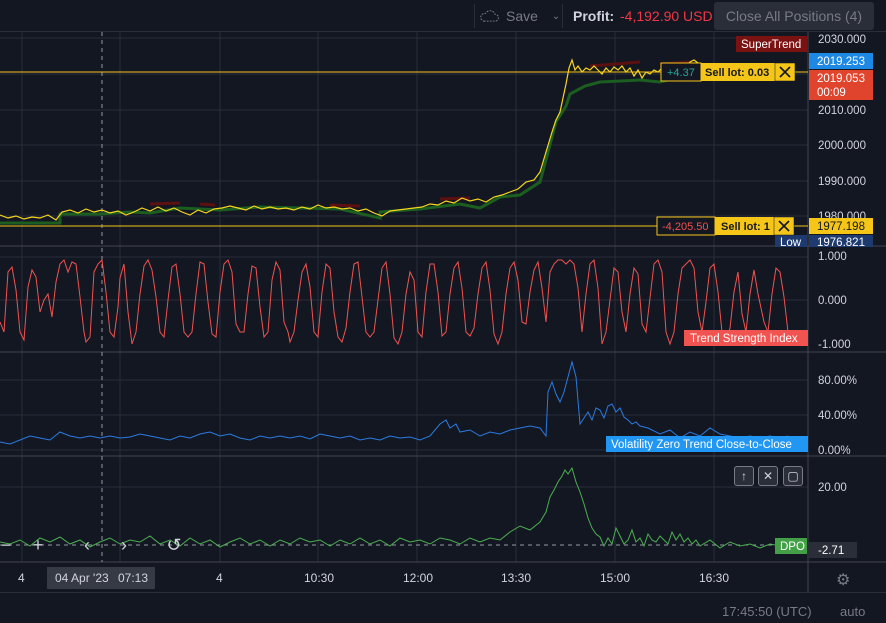 Image resolution: width=886 pixels, height=623 pixels. I want to click on plus-icon: +, so click(38, 544).